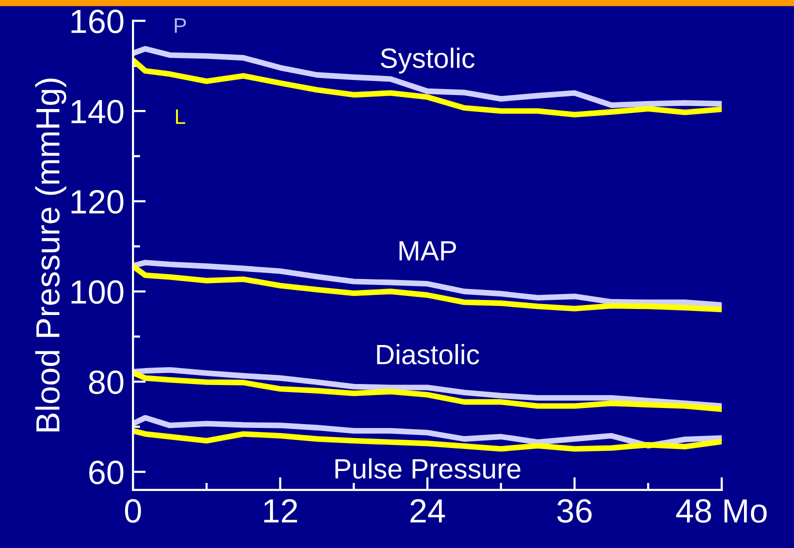 The width and height of the screenshot is (794, 548). Describe the element at coordinates (181, 117) in the screenshot. I see `series-label: L` at that location.